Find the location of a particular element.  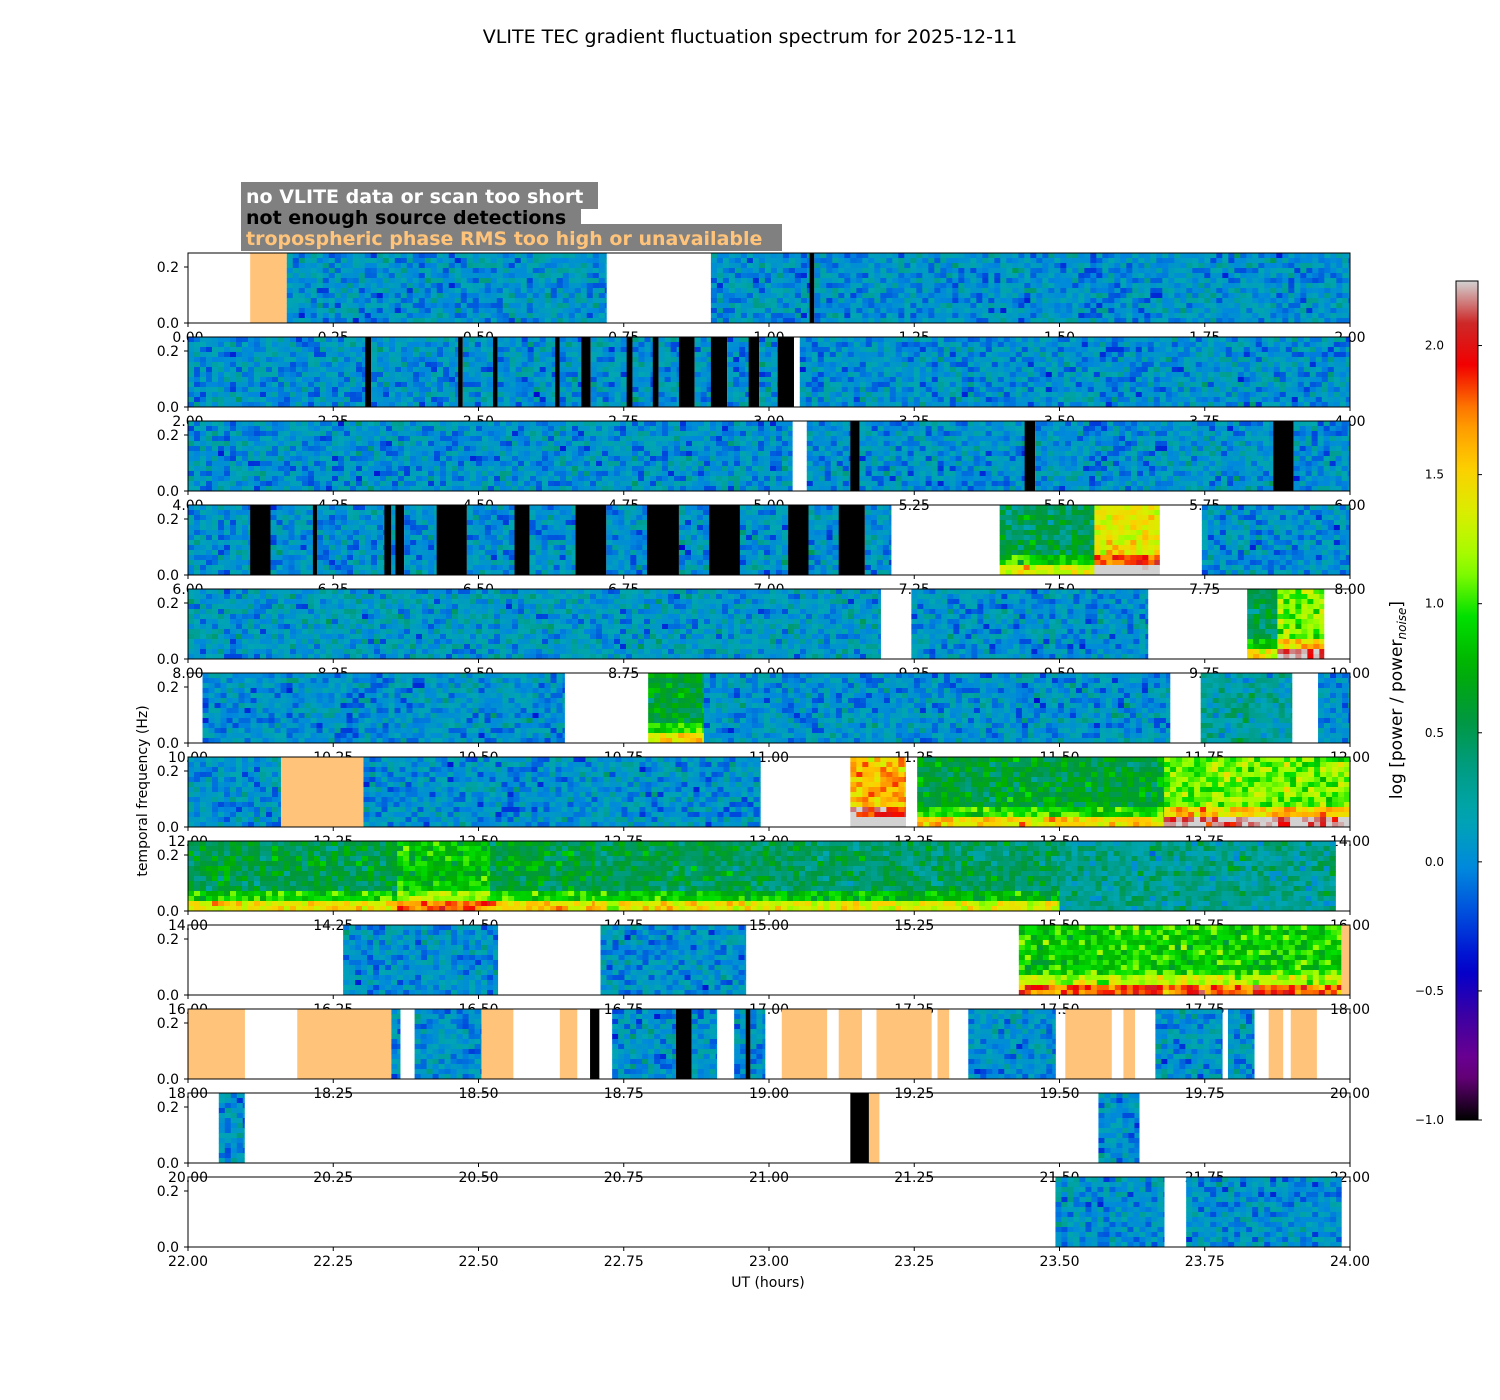

x-tick-label: 23.25 is located at coordinates (914, 1262).